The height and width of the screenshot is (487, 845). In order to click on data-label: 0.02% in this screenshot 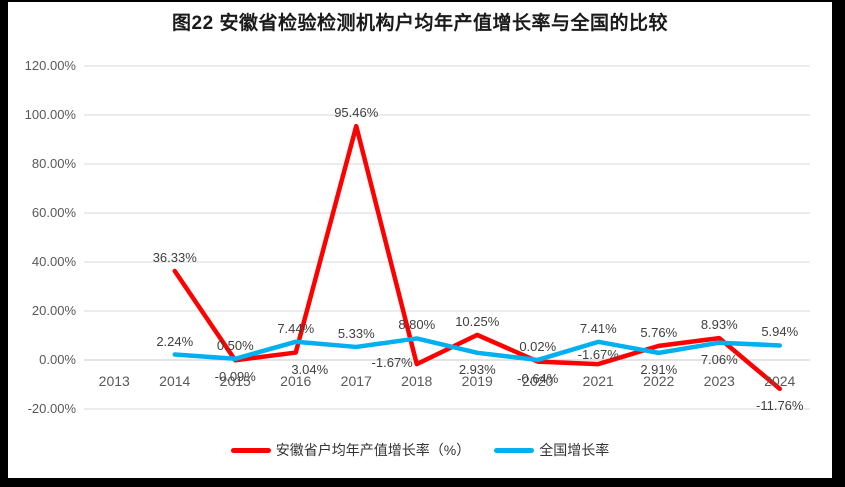, I will do `click(538, 346)`.